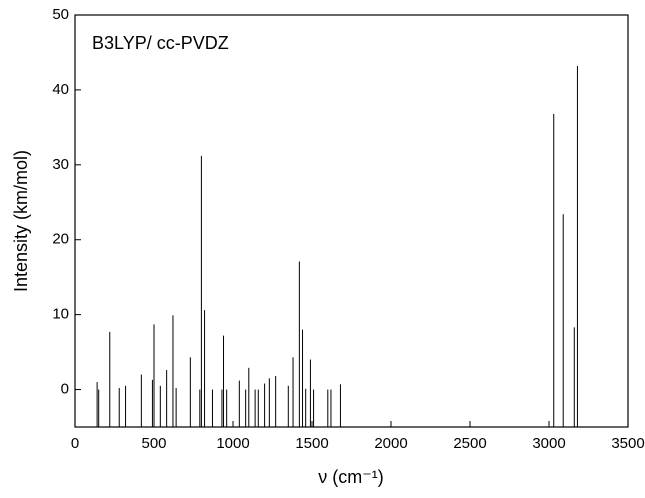  I want to click on x-axis-label: ν (cm⁻¹), so click(350, 477).